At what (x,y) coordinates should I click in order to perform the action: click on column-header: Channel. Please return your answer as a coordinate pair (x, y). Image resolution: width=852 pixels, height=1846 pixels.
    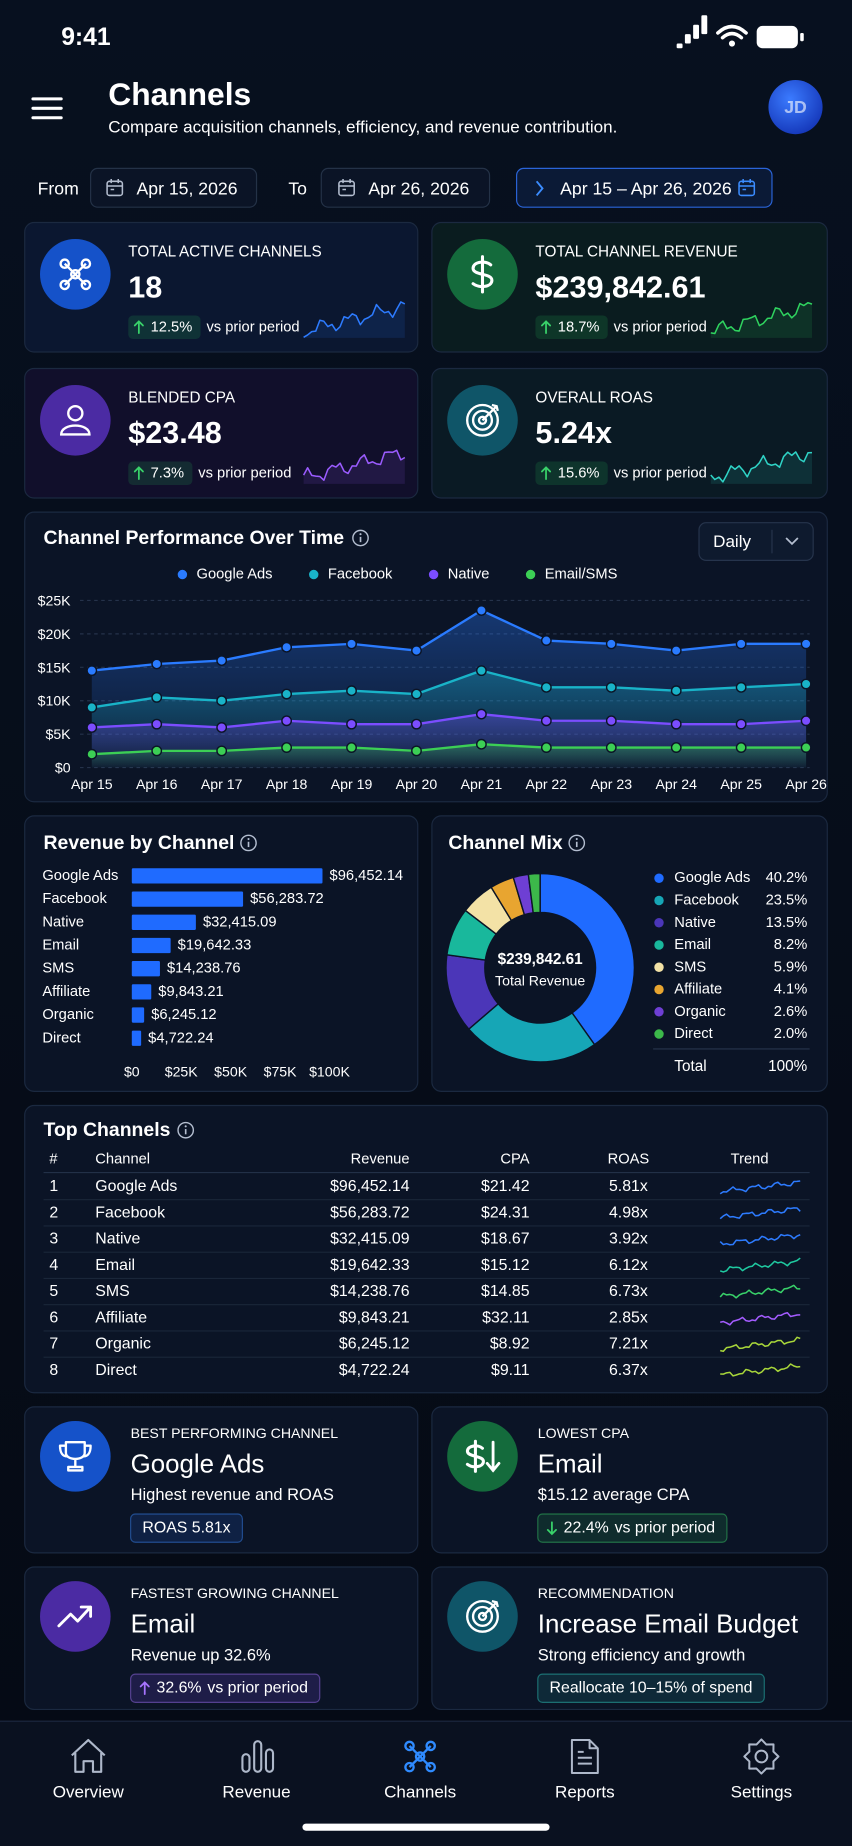
    Looking at the image, I should click on (122, 1160).